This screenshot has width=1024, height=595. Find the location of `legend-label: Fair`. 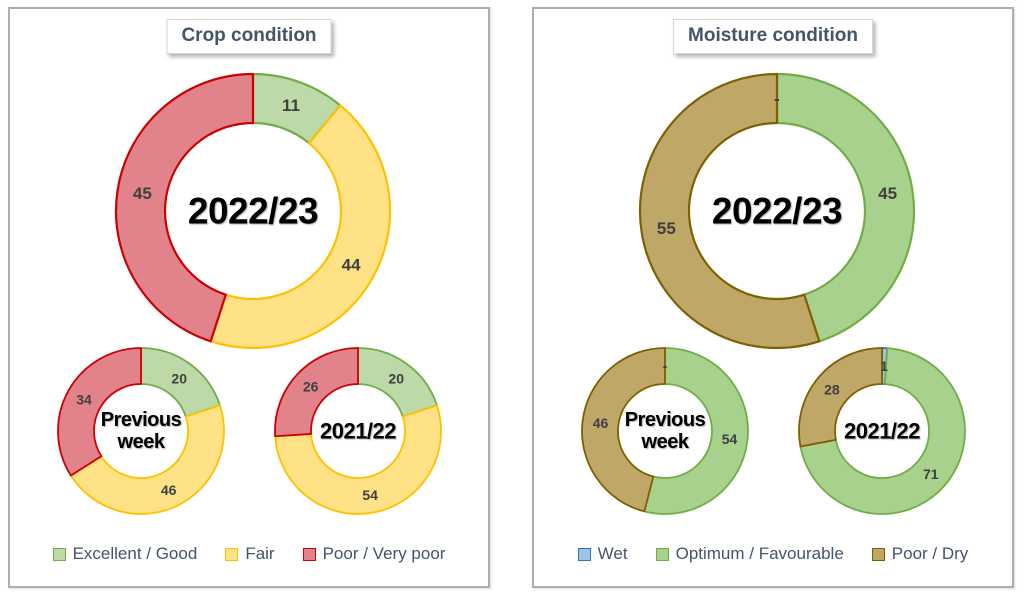

legend-label: Fair is located at coordinates (260, 553).